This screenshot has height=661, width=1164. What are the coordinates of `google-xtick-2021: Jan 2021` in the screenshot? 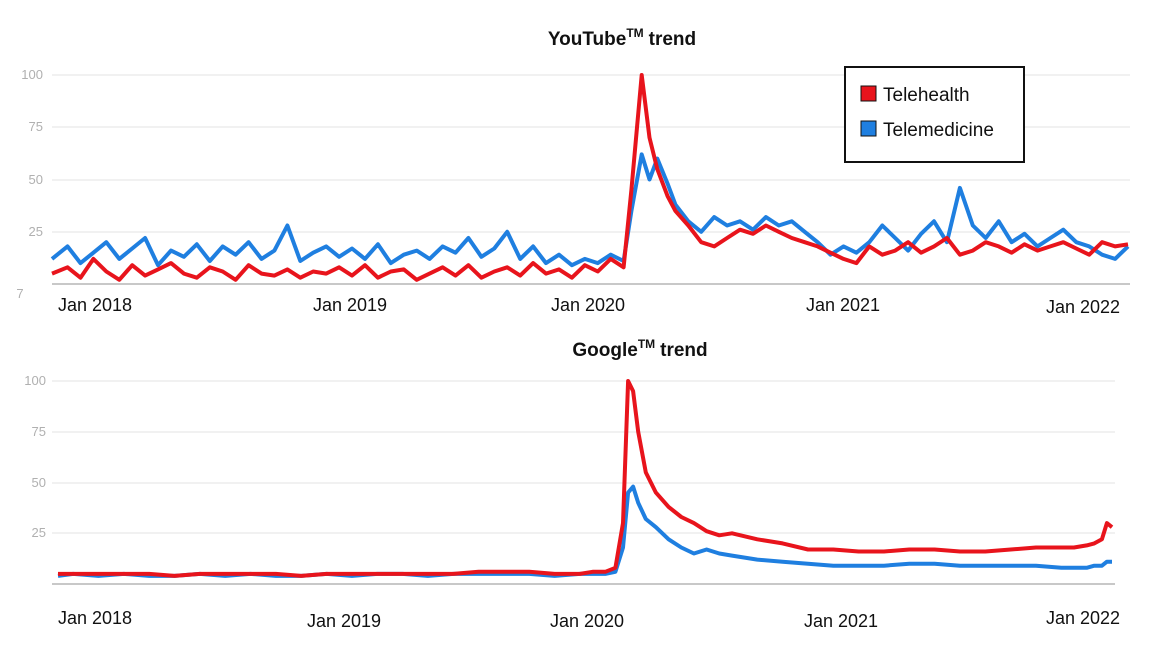 It's located at (841, 621).